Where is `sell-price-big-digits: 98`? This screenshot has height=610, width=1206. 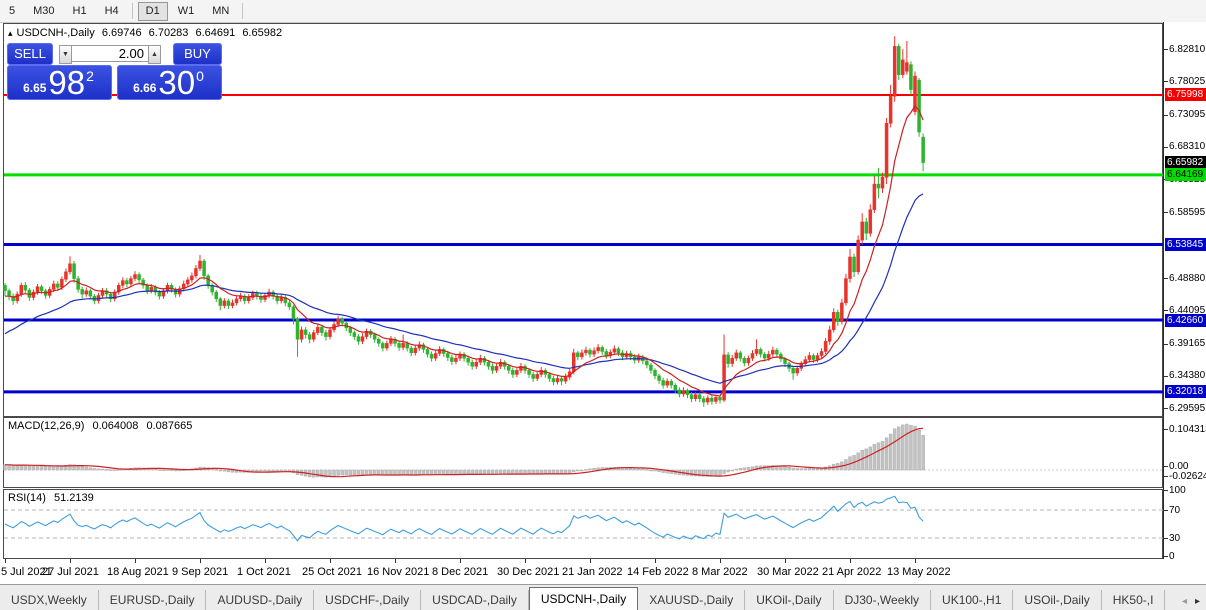
sell-price-big-digits: 98 is located at coordinates (67, 82).